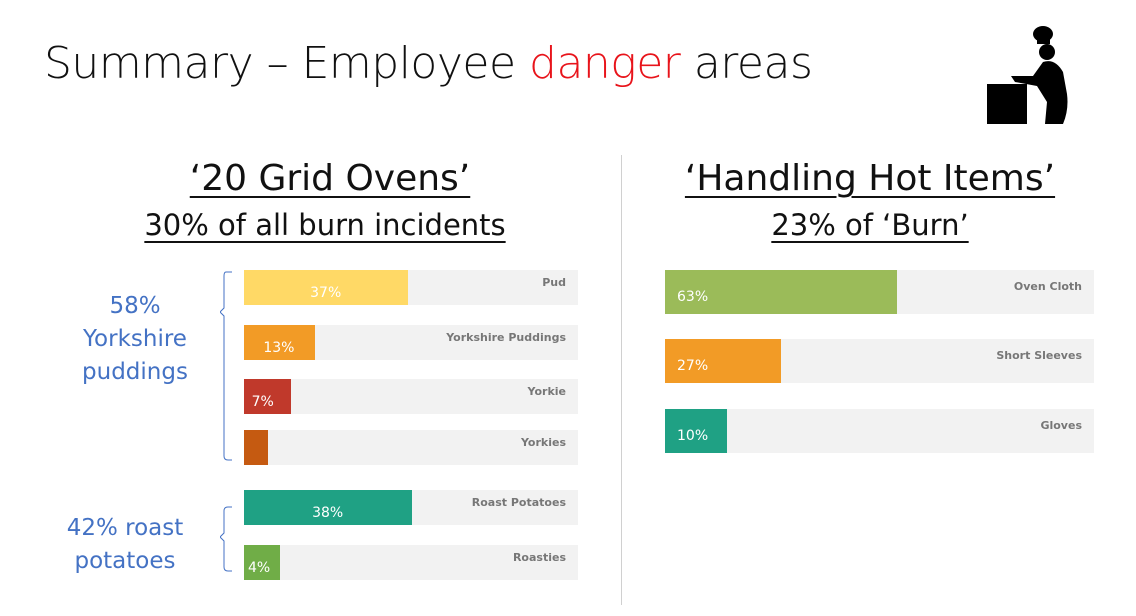  I want to click on right-heading: ‘Handling Hot Items’, so click(870, 178).